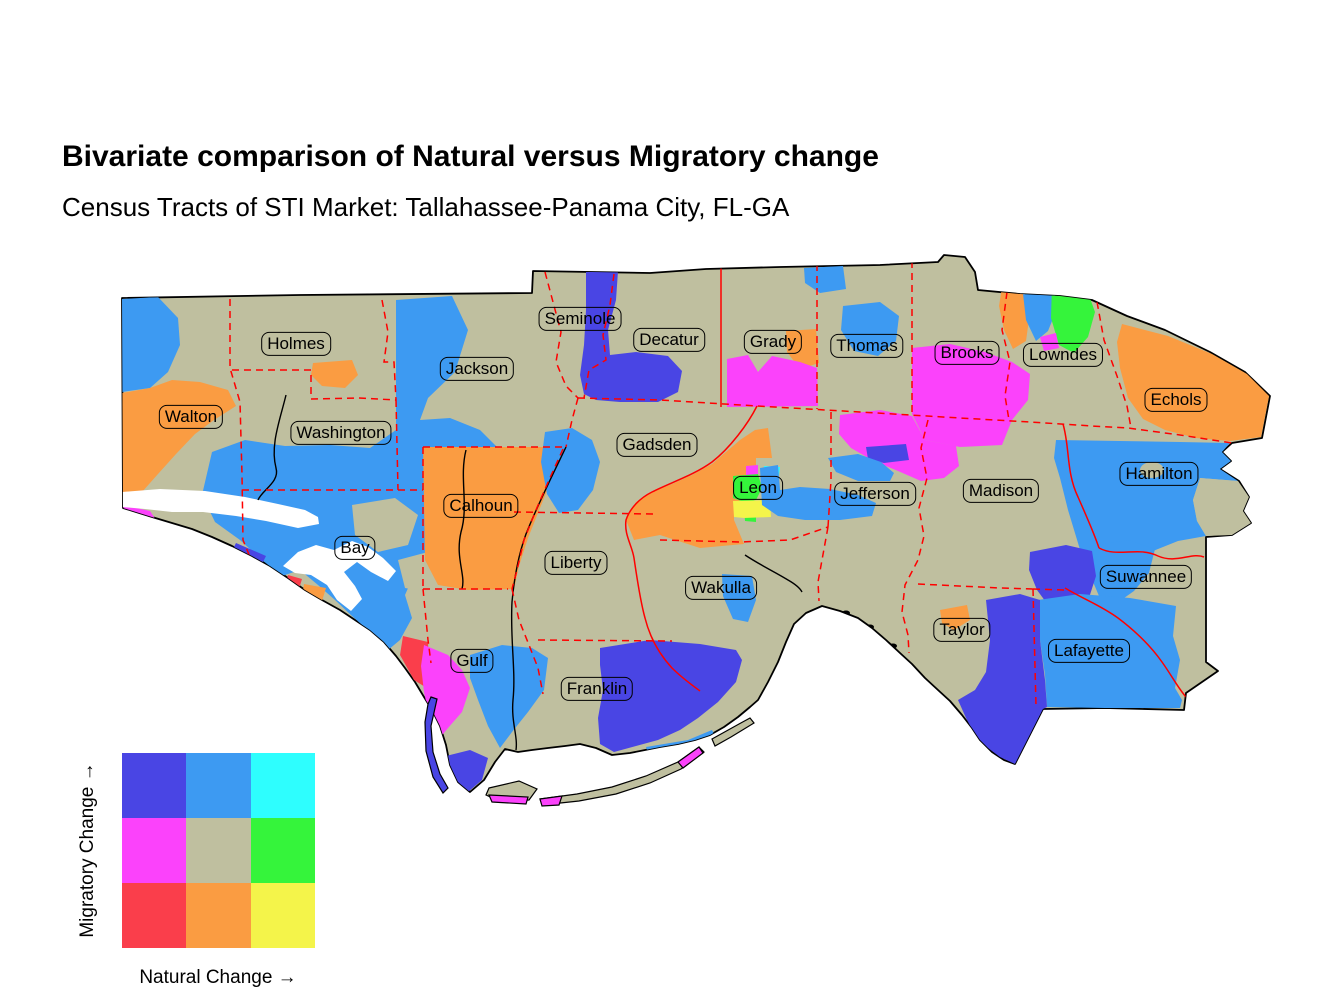 The image size is (1344, 1008). What do you see at coordinates (218, 785) in the screenshot?
I see `legend-cell-natural-mid-migratory-high` at bounding box center [218, 785].